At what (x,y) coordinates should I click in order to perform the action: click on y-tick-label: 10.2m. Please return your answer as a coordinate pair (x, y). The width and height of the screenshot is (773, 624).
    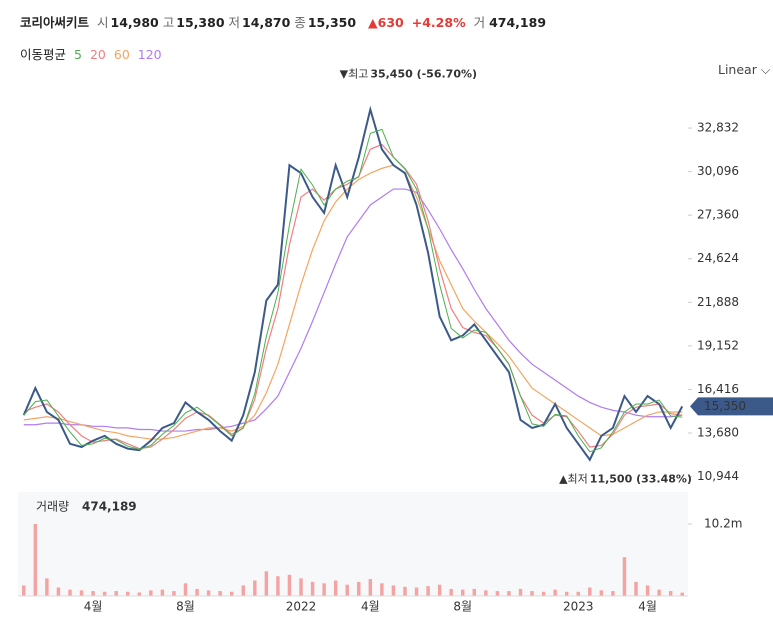
    Looking at the image, I should click on (723, 524).